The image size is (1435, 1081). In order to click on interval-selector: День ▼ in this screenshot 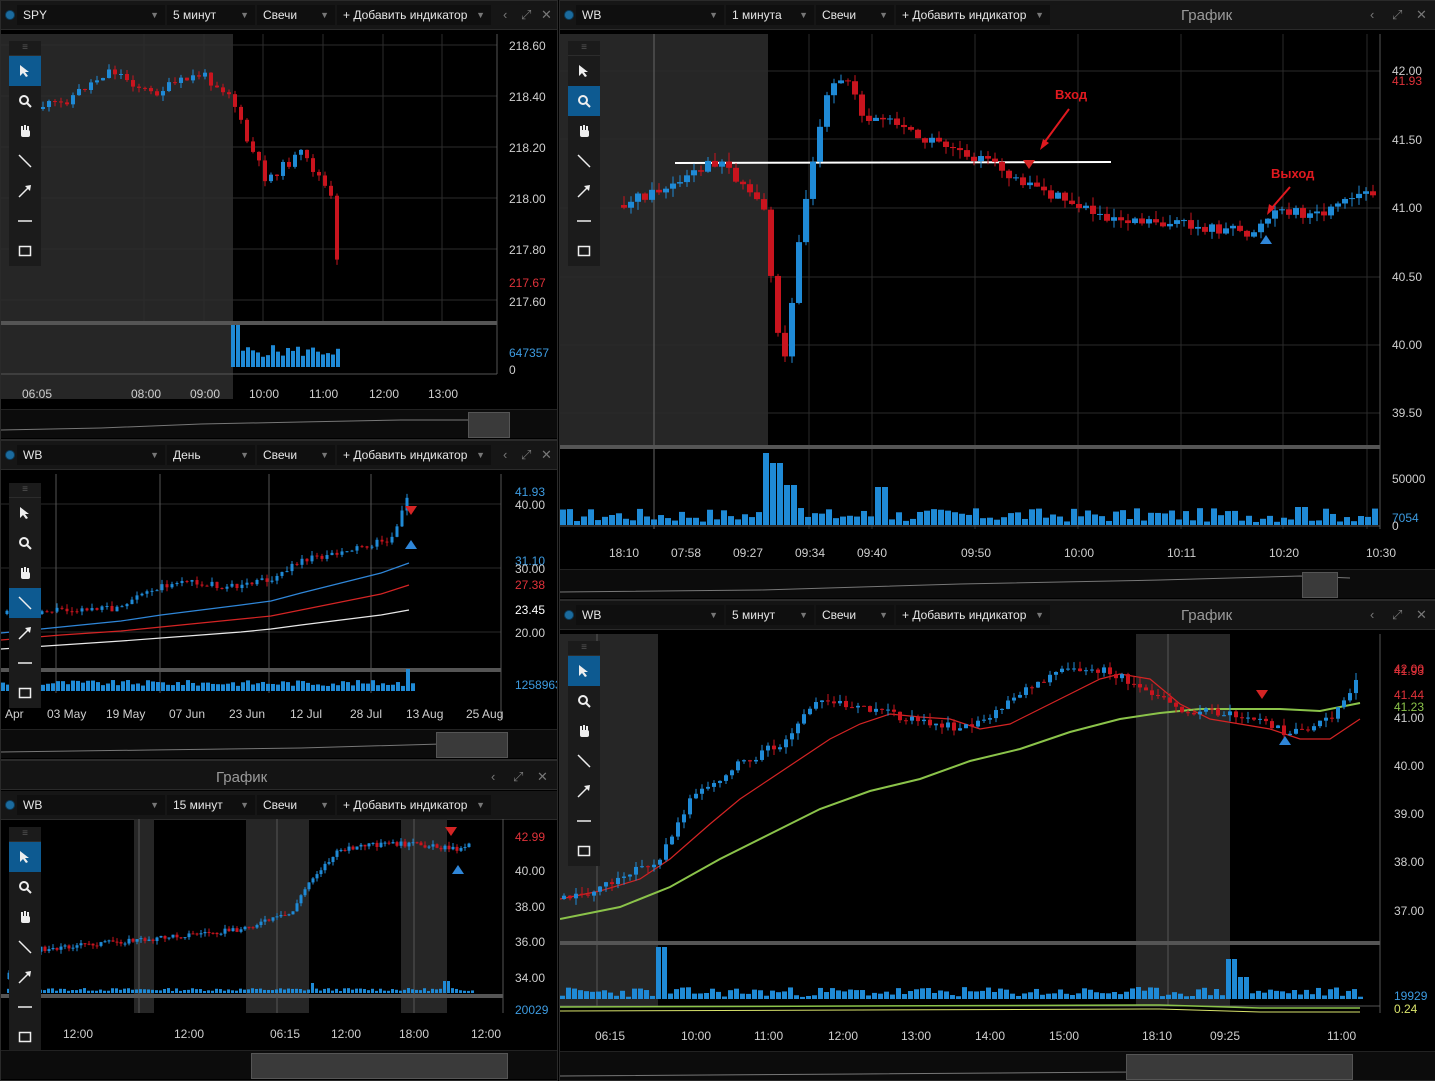, I will do `click(211, 455)`.